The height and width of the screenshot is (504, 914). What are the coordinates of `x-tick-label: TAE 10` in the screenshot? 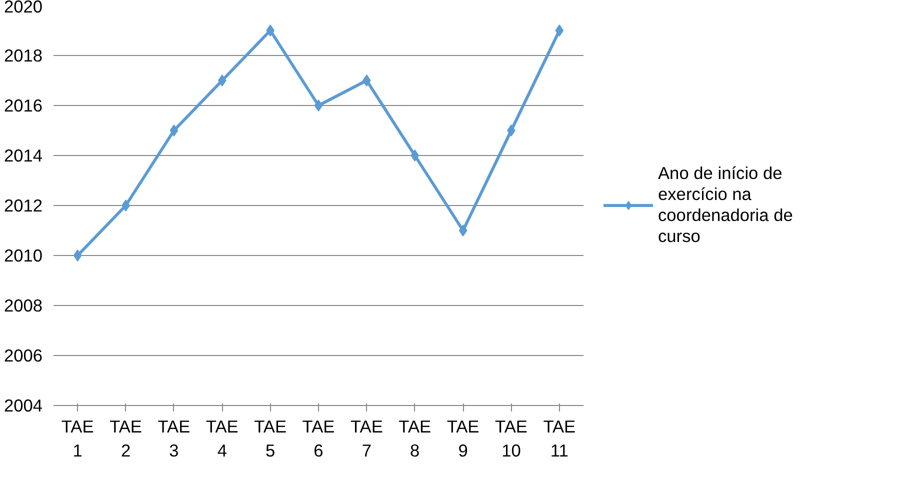 It's located at (511, 438).